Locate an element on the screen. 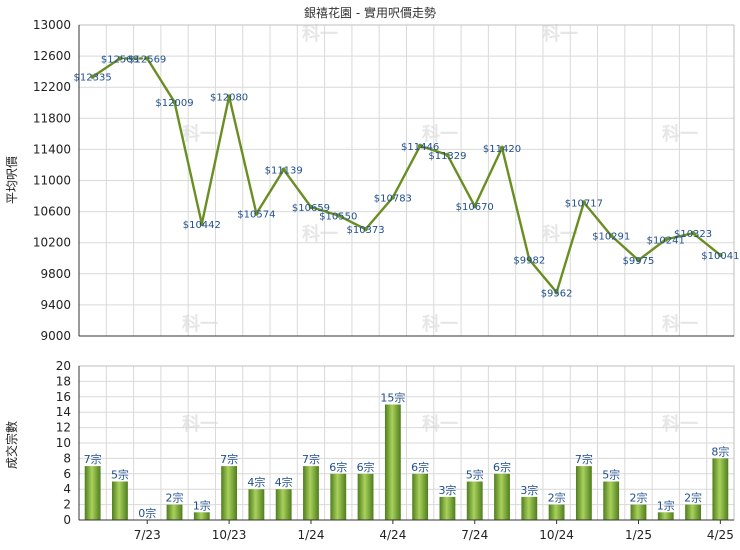  count-data-label: 3宗 is located at coordinates (447, 490).